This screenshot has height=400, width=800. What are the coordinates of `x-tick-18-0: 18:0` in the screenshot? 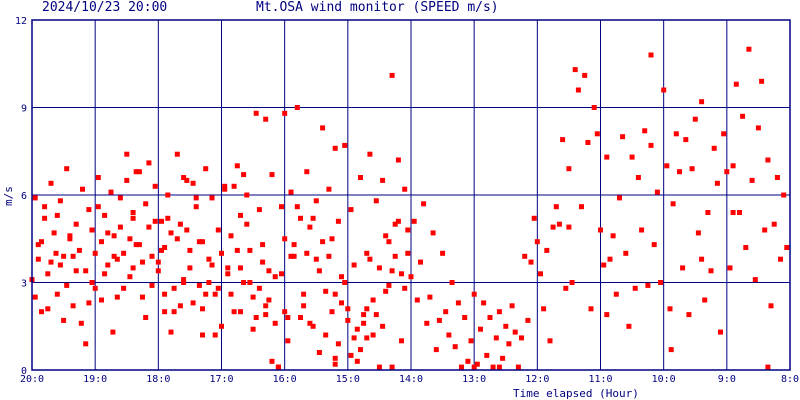 It's located at (158, 379).